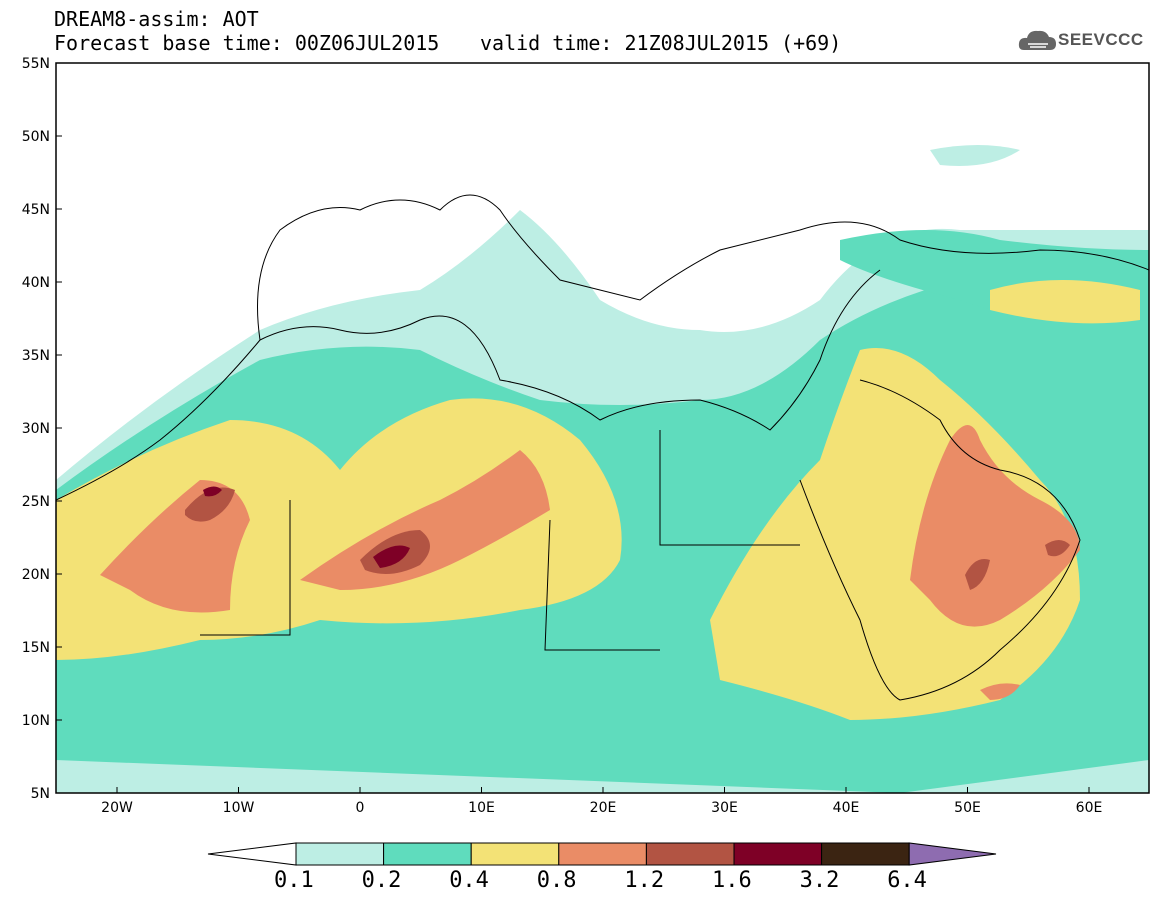  What do you see at coordinates (556, 880) in the screenshot?
I see `colorbar-label: 0.8` at bounding box center [556, 880].